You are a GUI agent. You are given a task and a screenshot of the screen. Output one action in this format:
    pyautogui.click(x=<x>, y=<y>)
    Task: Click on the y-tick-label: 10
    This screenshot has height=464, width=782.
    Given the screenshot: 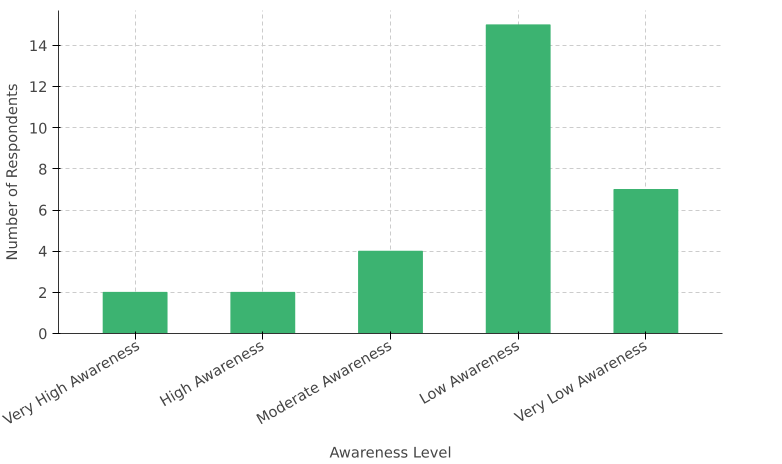 What is the action you would take?
    pyautogui.click(x=38, y=129)
    